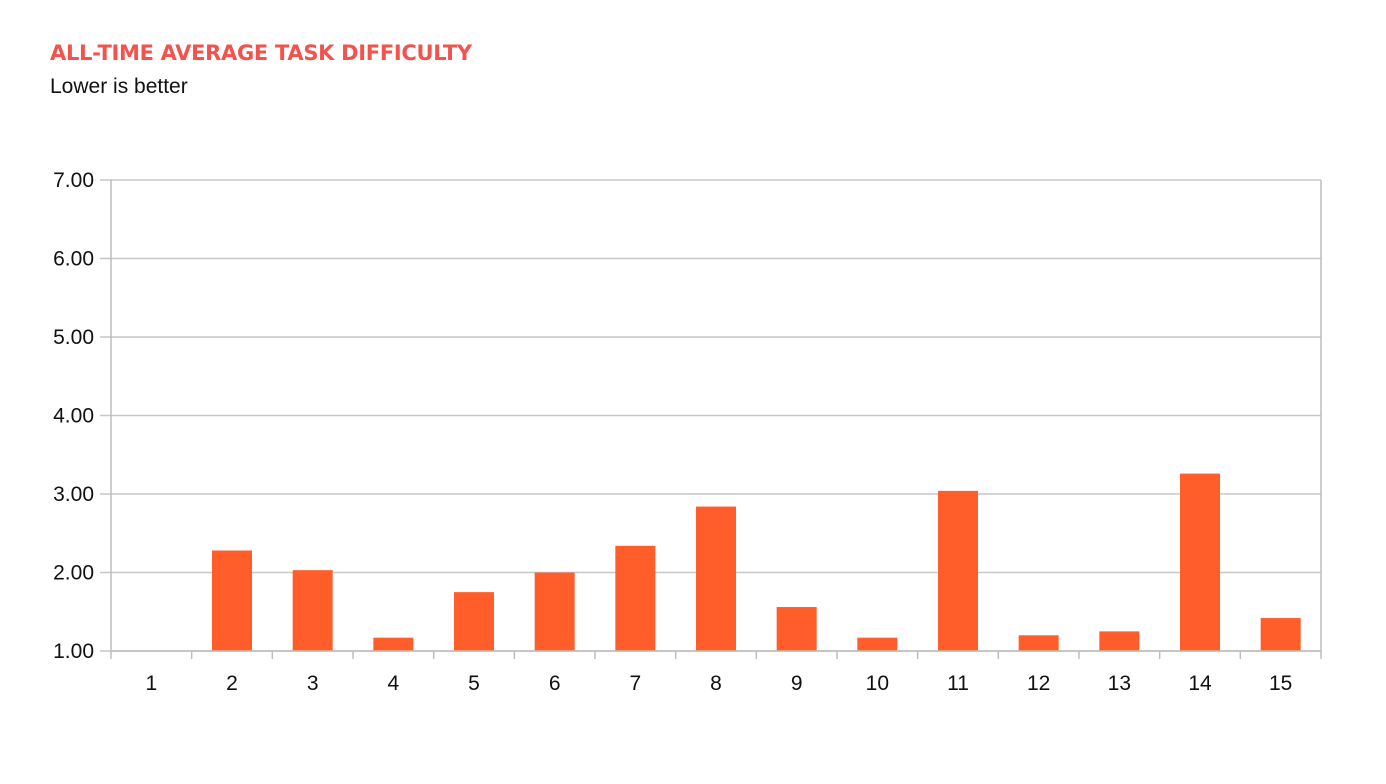  Describe the element at coordinates (635, 683) in the screenshot. I see `x-tick-label: 7` at that location.